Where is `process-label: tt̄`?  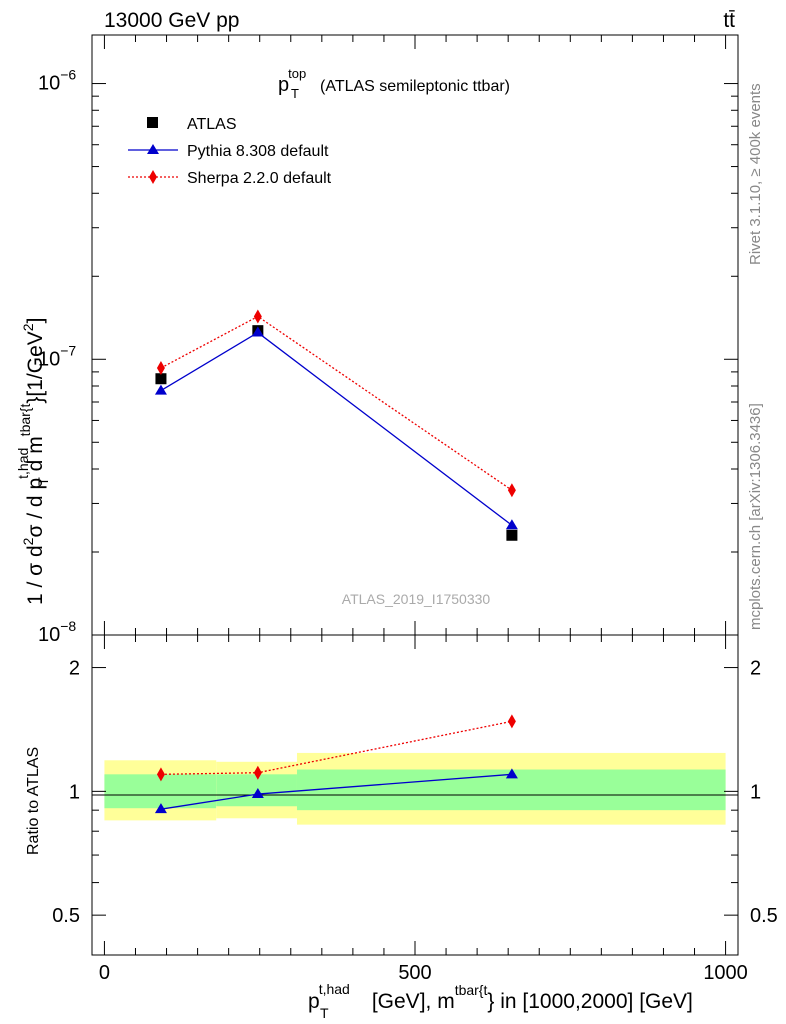
process-label: tt̄ is located at coordinates (729, 20).